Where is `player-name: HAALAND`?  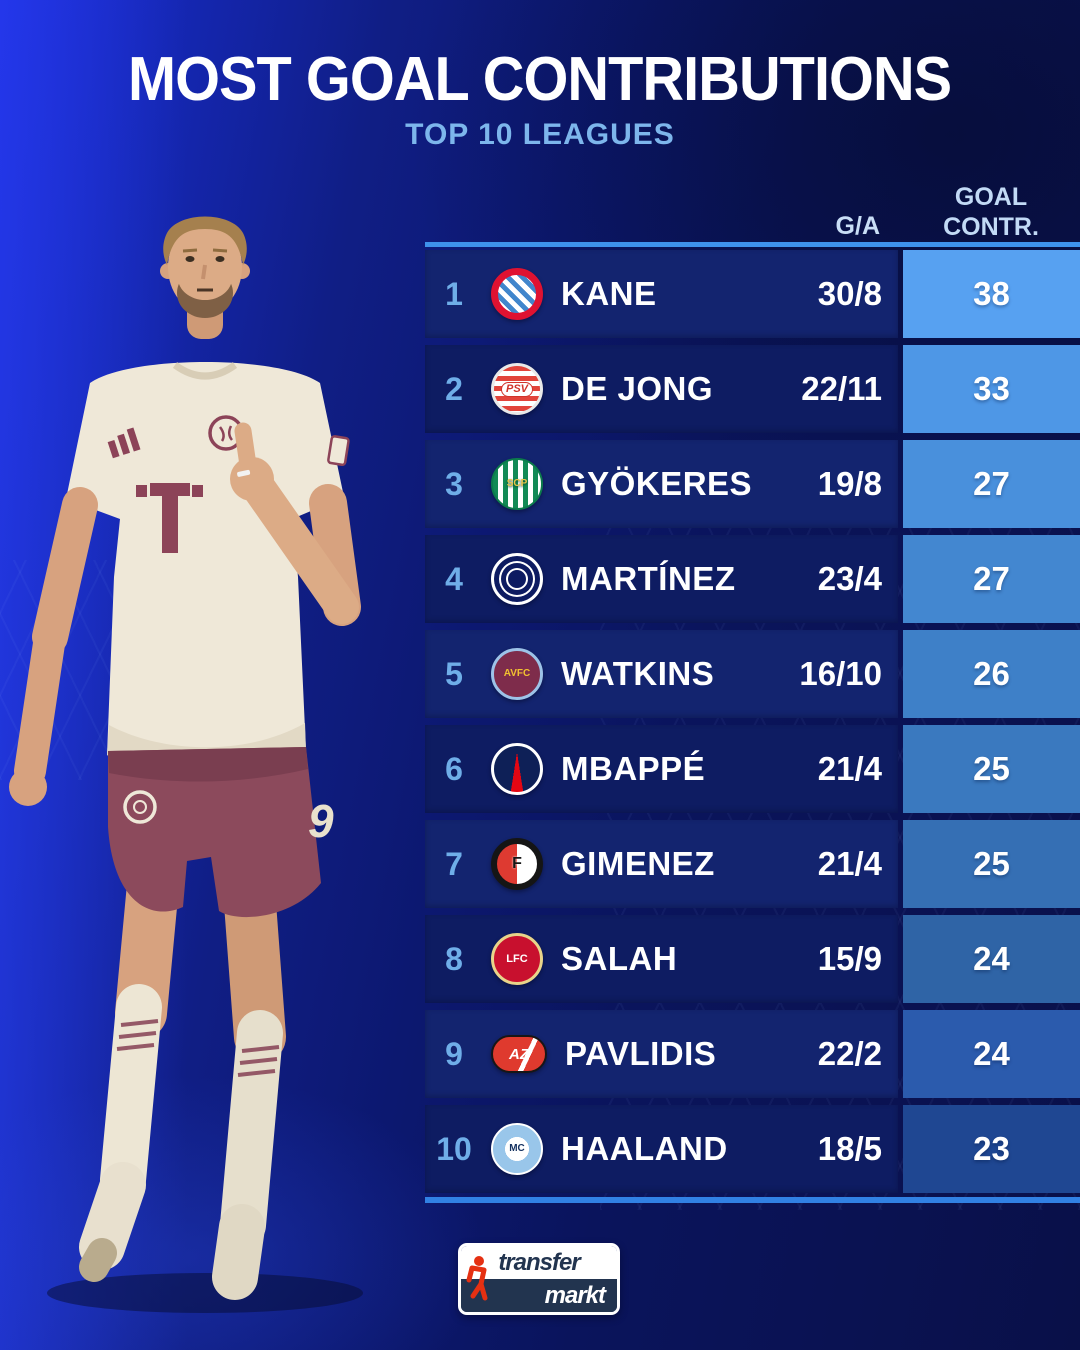
player-name: HAALAND is located at coordinates (644, 1148).